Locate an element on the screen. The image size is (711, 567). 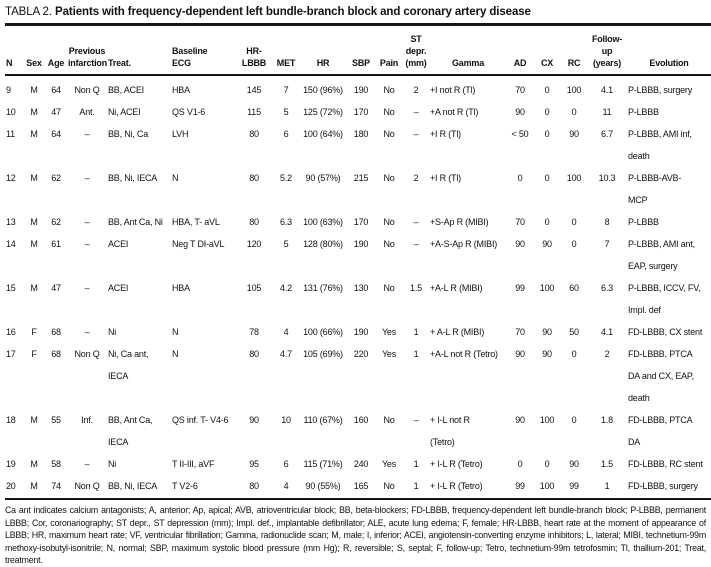
table-cell: Ni, Ca ant, IECA is located at coordinates (128, 365).